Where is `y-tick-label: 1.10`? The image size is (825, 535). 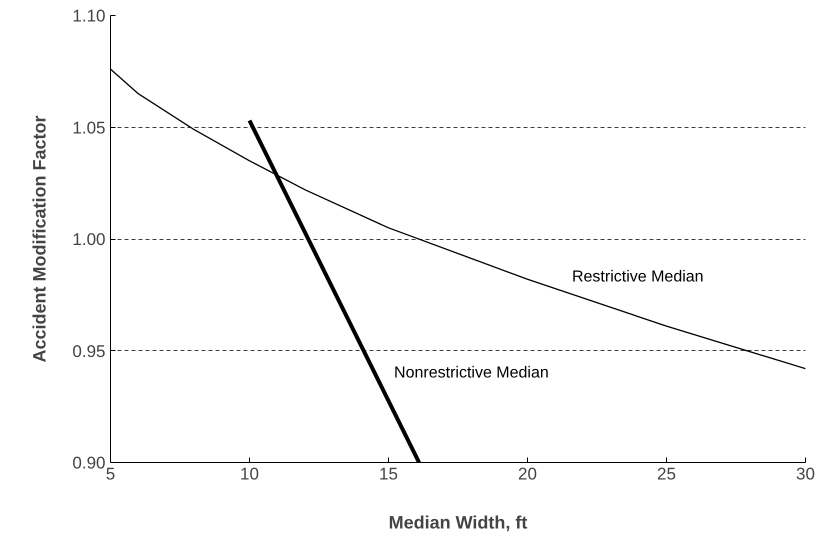 y-tick-label: 1.10 is located at coordinates (89, 16).